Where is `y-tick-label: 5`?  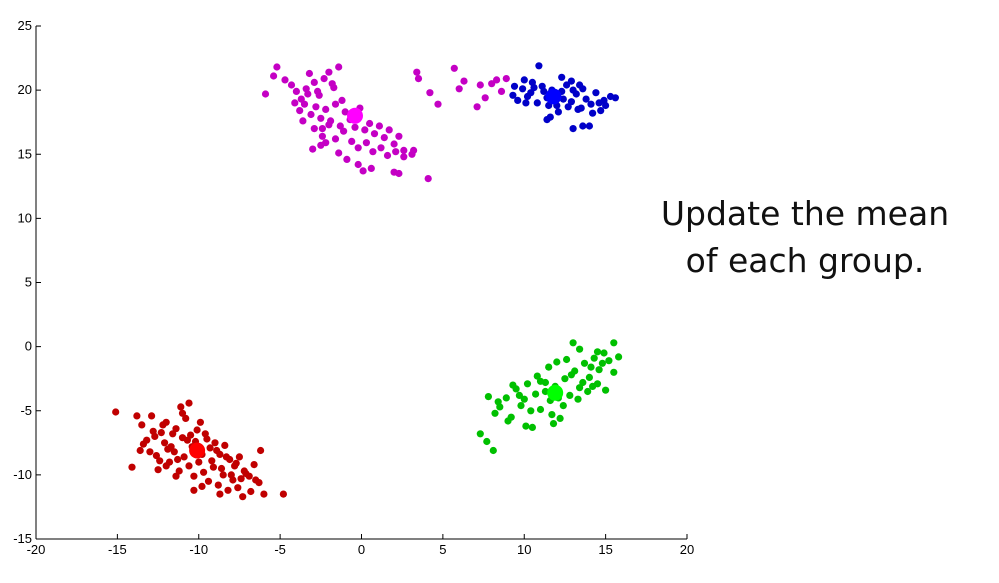
y-tick-label: 5 is located at coordinates (28, 282).